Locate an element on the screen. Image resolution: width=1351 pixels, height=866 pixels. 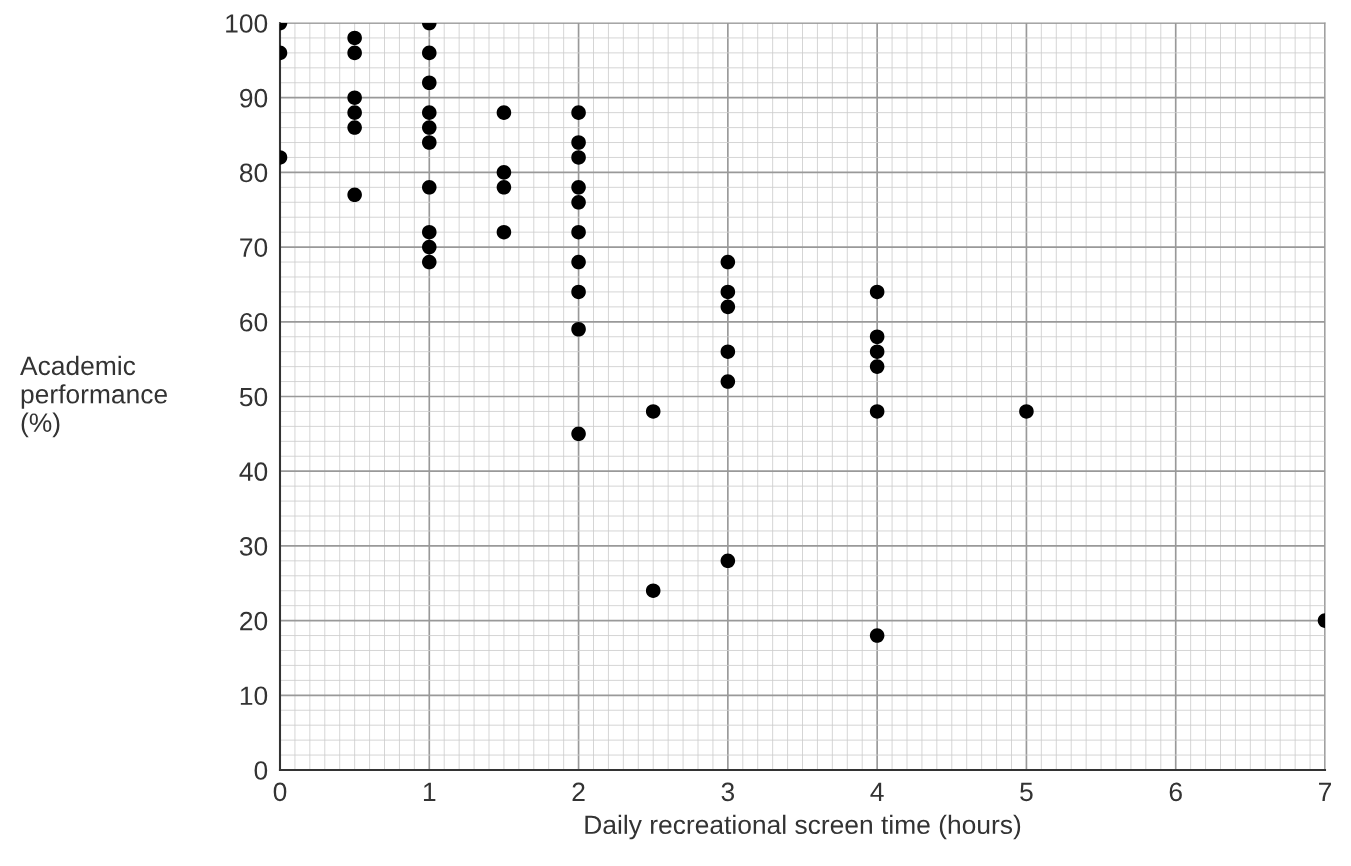
x-tick-label: 6 is located at coordinates (1175, 792).